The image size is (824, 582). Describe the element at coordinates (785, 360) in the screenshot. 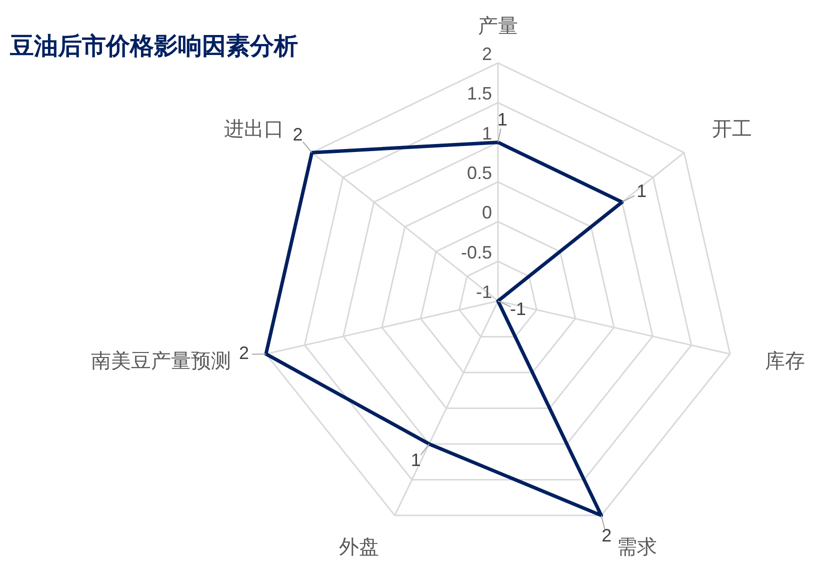

I see `spoke-label: 库存` at that location.